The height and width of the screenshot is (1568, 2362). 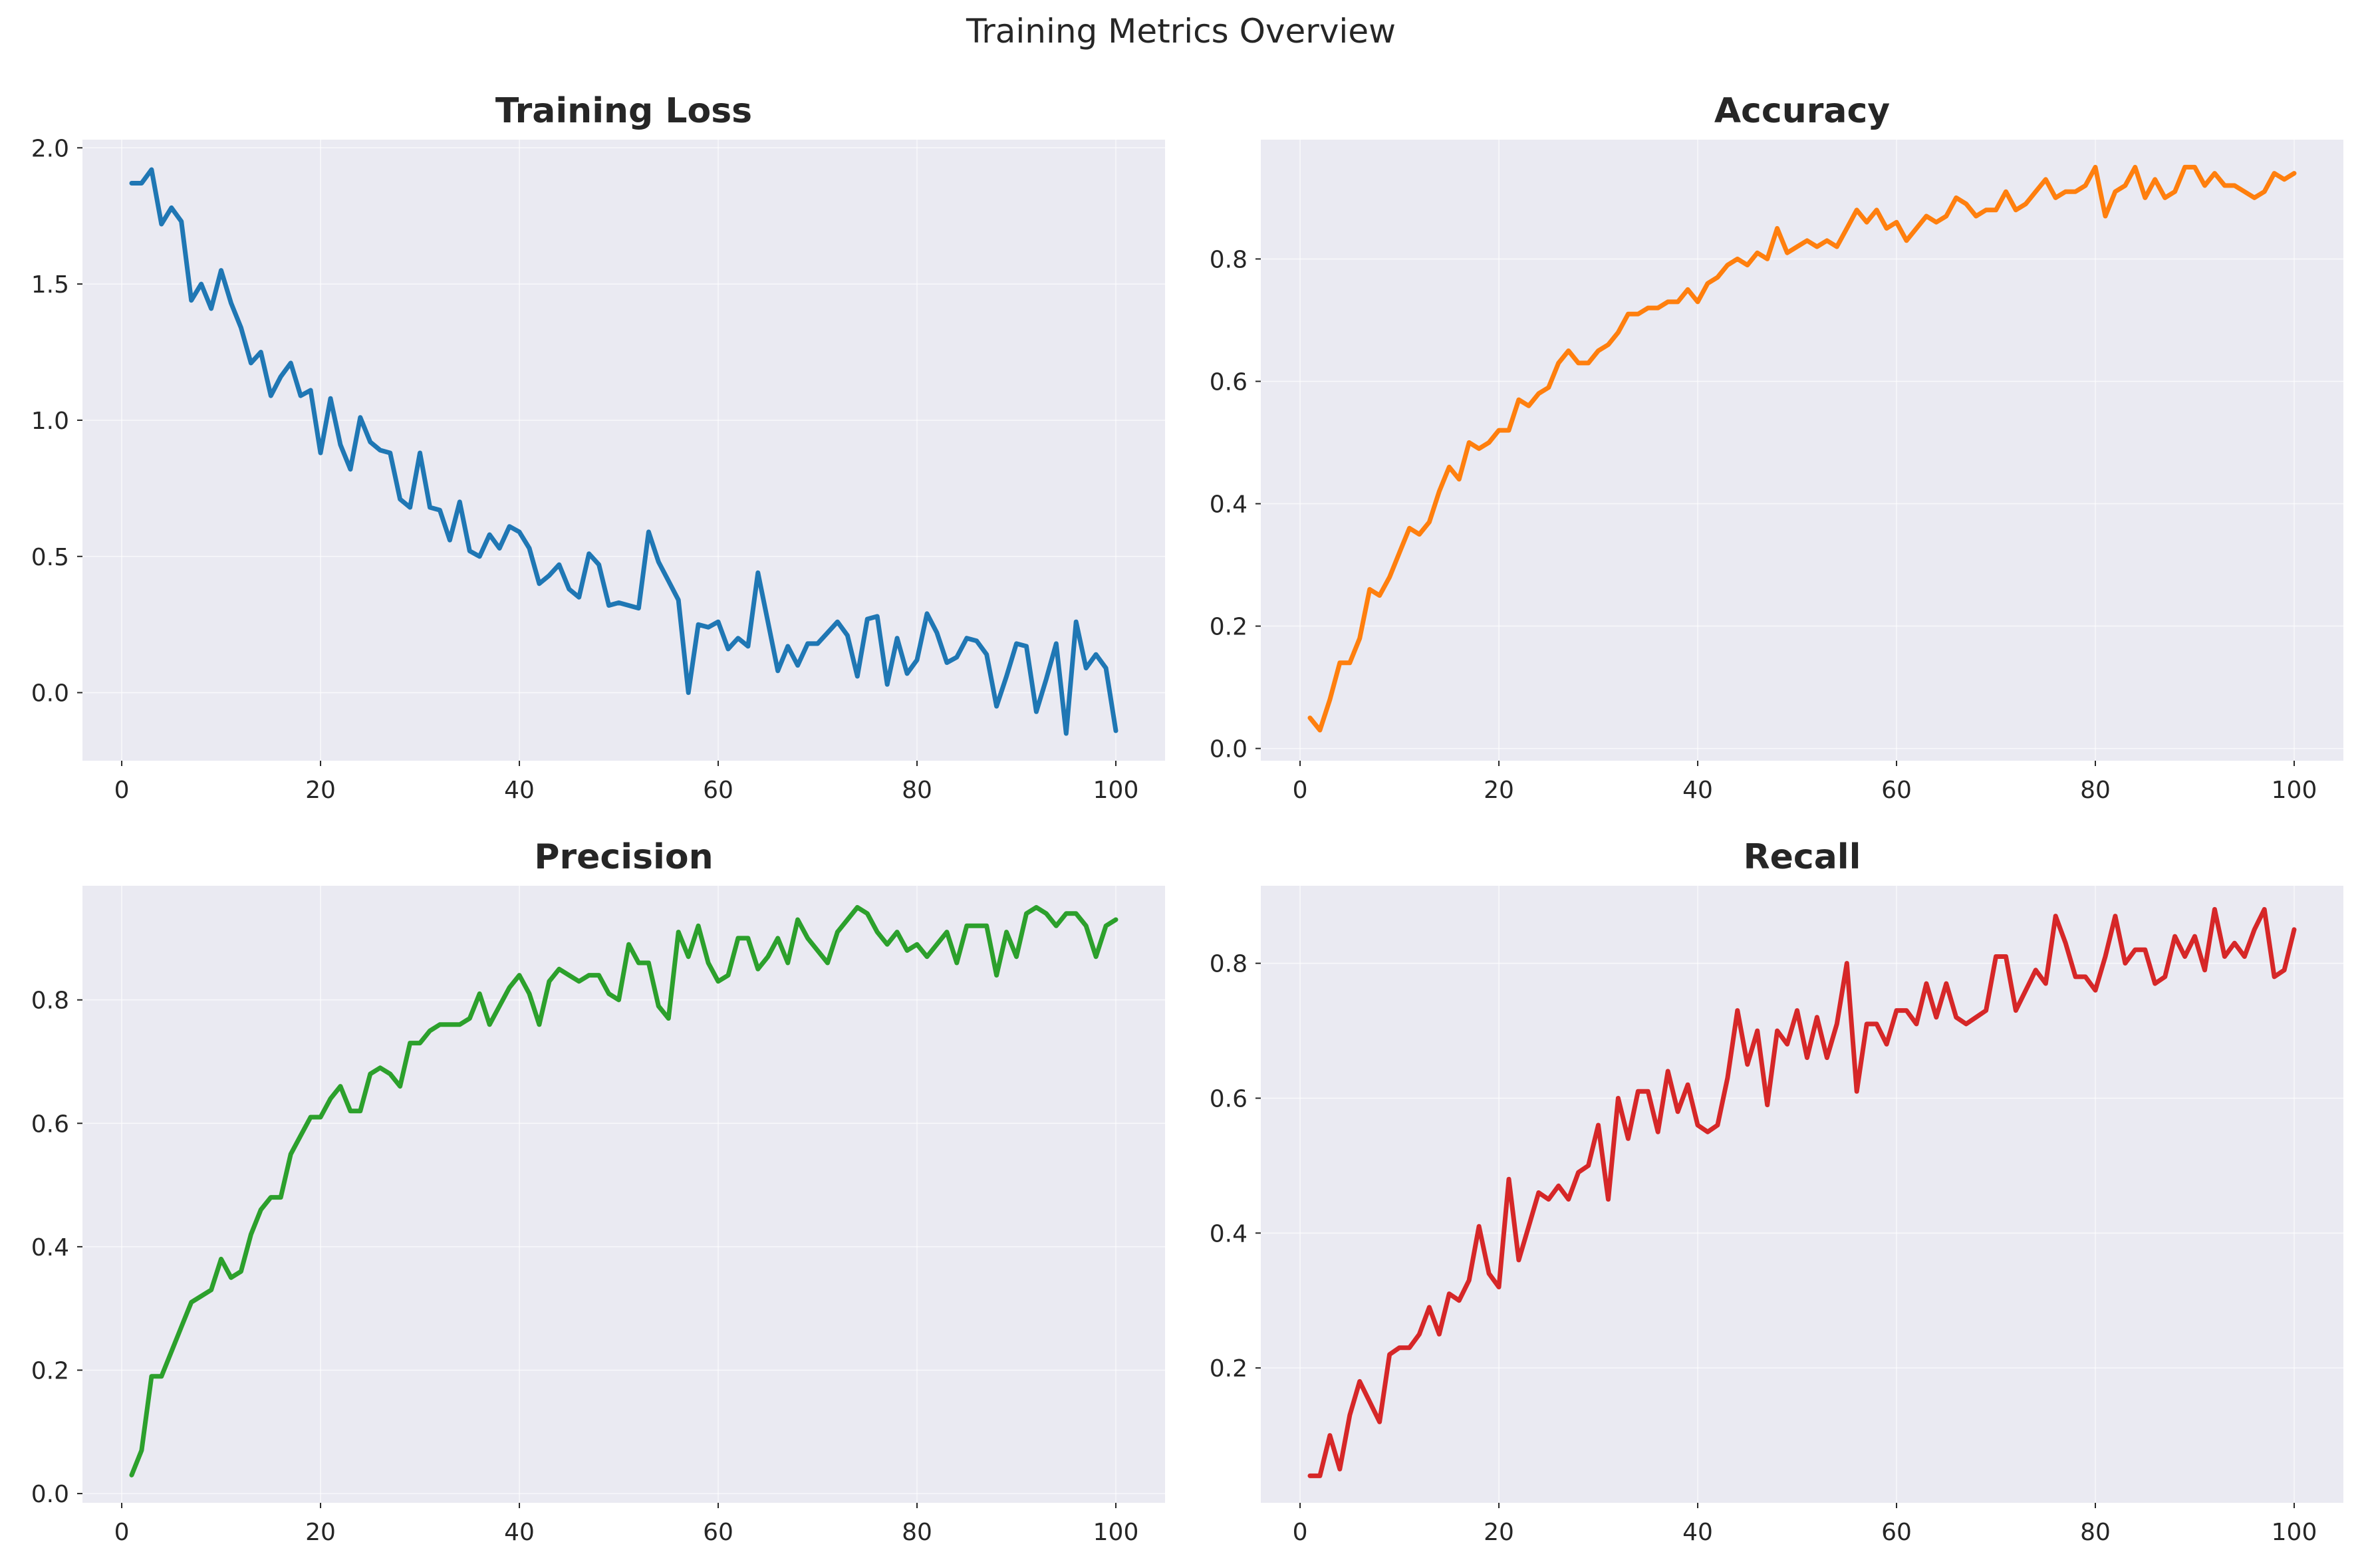 I want to click on precision-x-tick-label: 60, so click(x=718, y=1532).